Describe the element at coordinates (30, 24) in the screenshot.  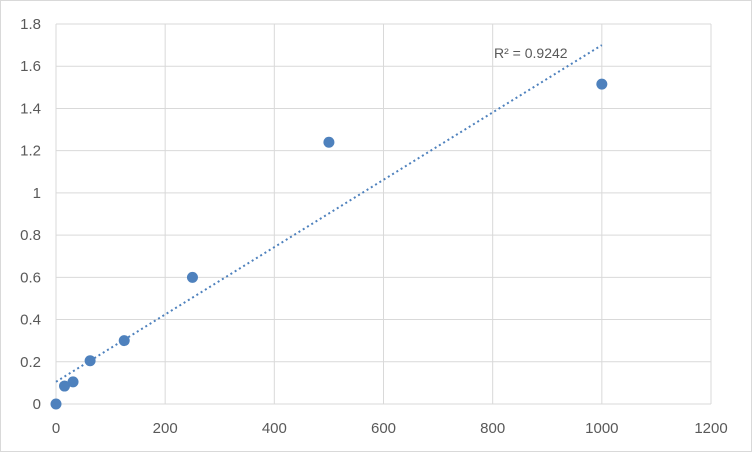
I see `y-tick-label: 1.8` at that location.